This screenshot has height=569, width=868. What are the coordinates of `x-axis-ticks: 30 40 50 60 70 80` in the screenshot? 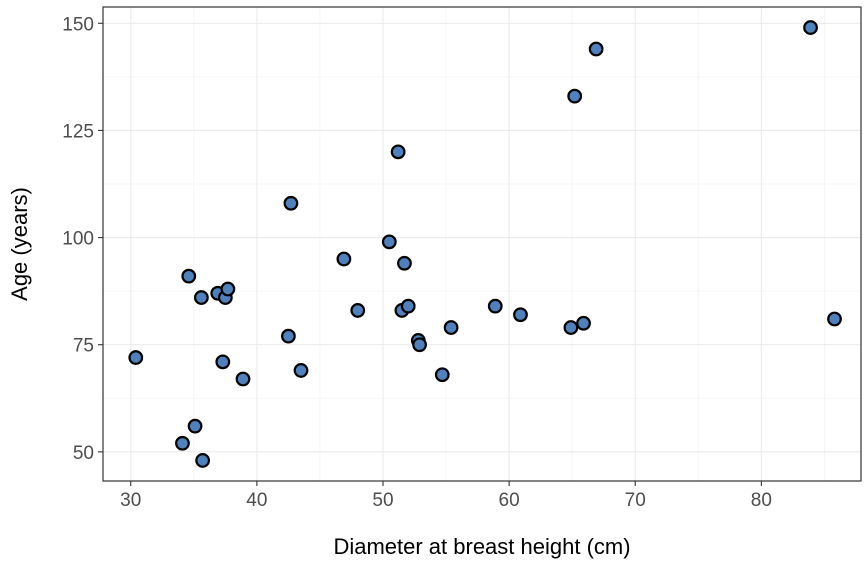 It's located at (446, 496).